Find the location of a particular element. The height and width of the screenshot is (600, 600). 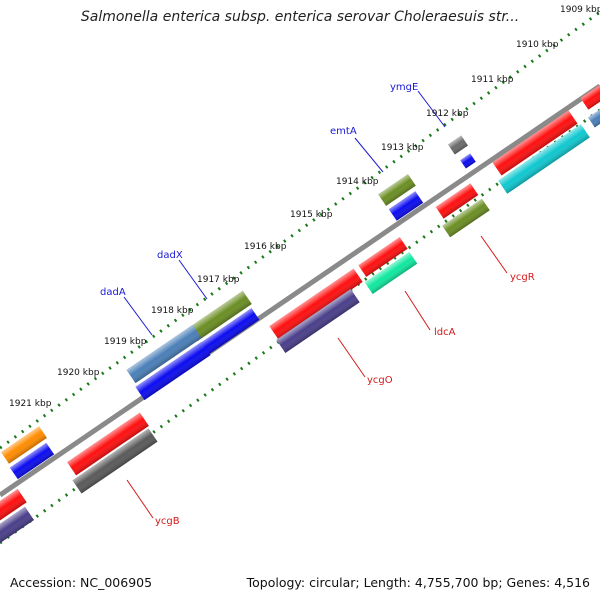

tick-label: 1919 kbp is located at coordinates (125, 342).